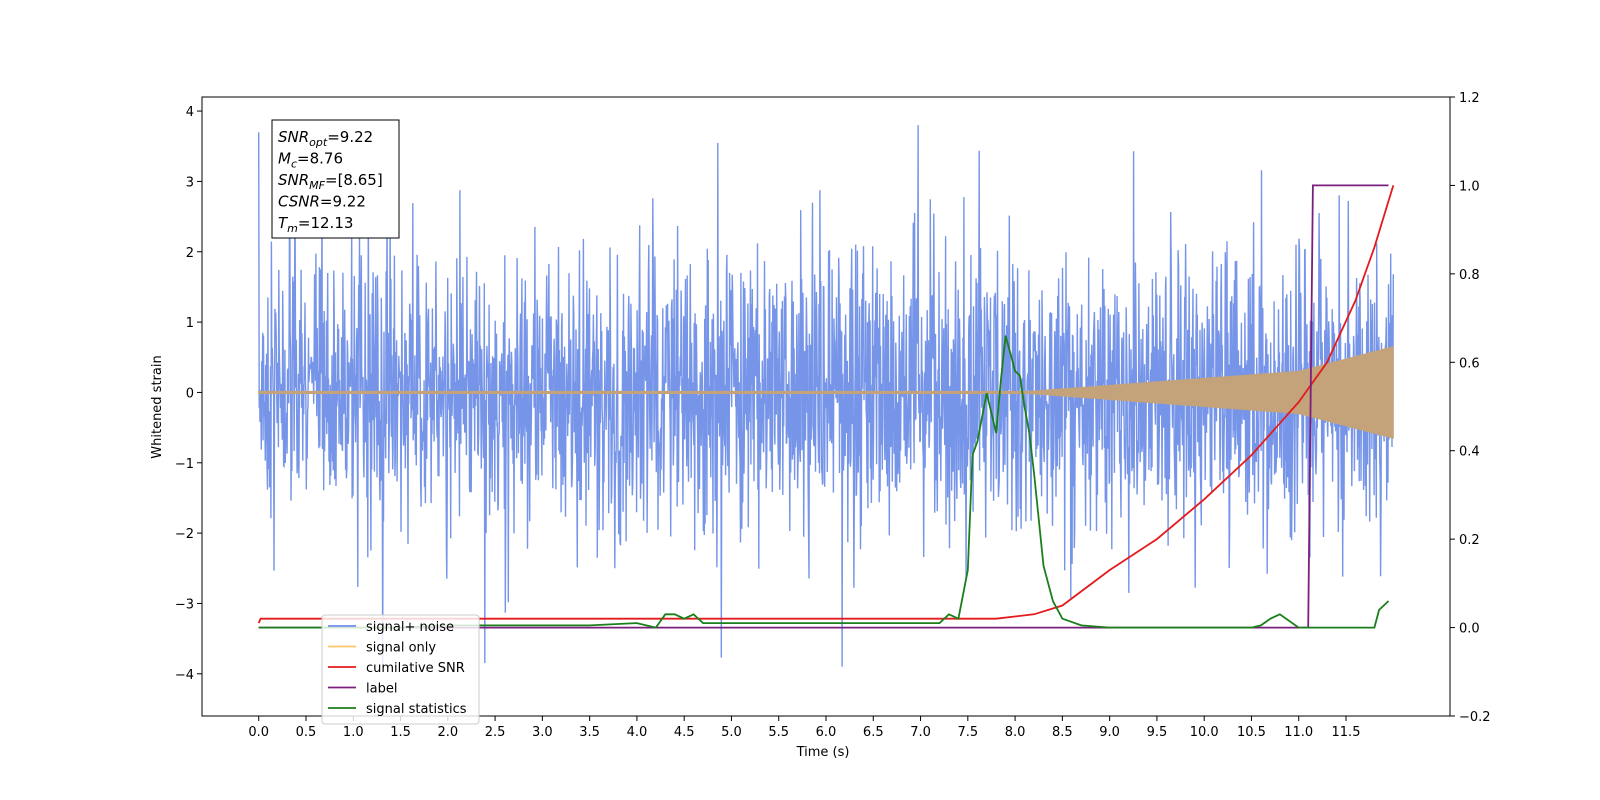  What do you see at coordinates (1475, 717) in the screenshot?
I see `y2-tick-label: −0.2` at bounding box center [1475, 717].